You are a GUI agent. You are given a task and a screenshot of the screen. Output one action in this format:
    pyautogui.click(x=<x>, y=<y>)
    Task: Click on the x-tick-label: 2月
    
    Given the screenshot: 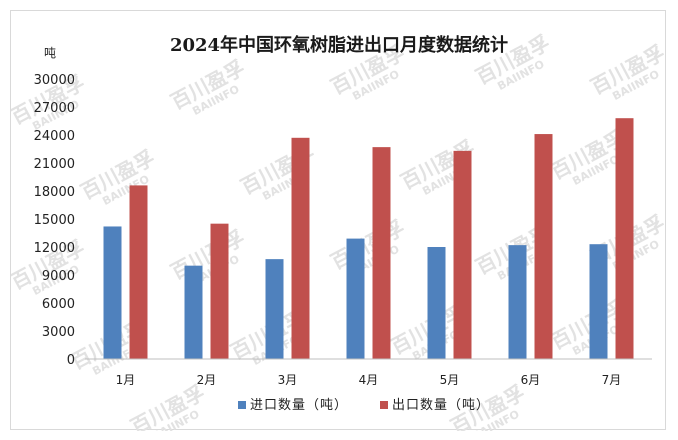 What is the action you would take?
    pyautogui.click(x=207, y=380)
    